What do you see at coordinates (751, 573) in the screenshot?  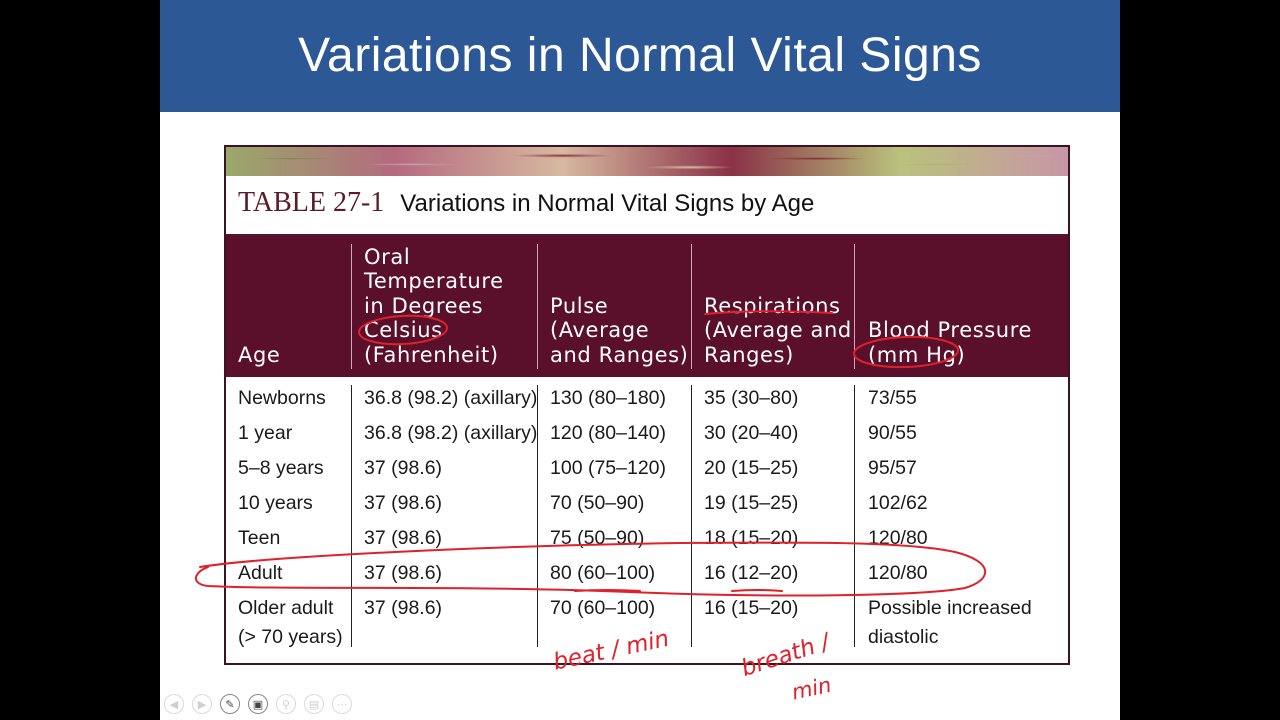 I see `respirations-cell: 16 (12–20)` at bounding box center [751, 573].